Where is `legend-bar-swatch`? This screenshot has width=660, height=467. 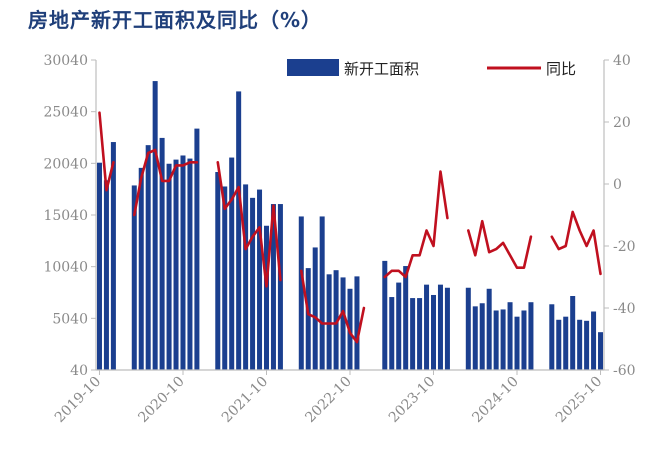
legend-bar-swatch is located at coordinates (313, 67).